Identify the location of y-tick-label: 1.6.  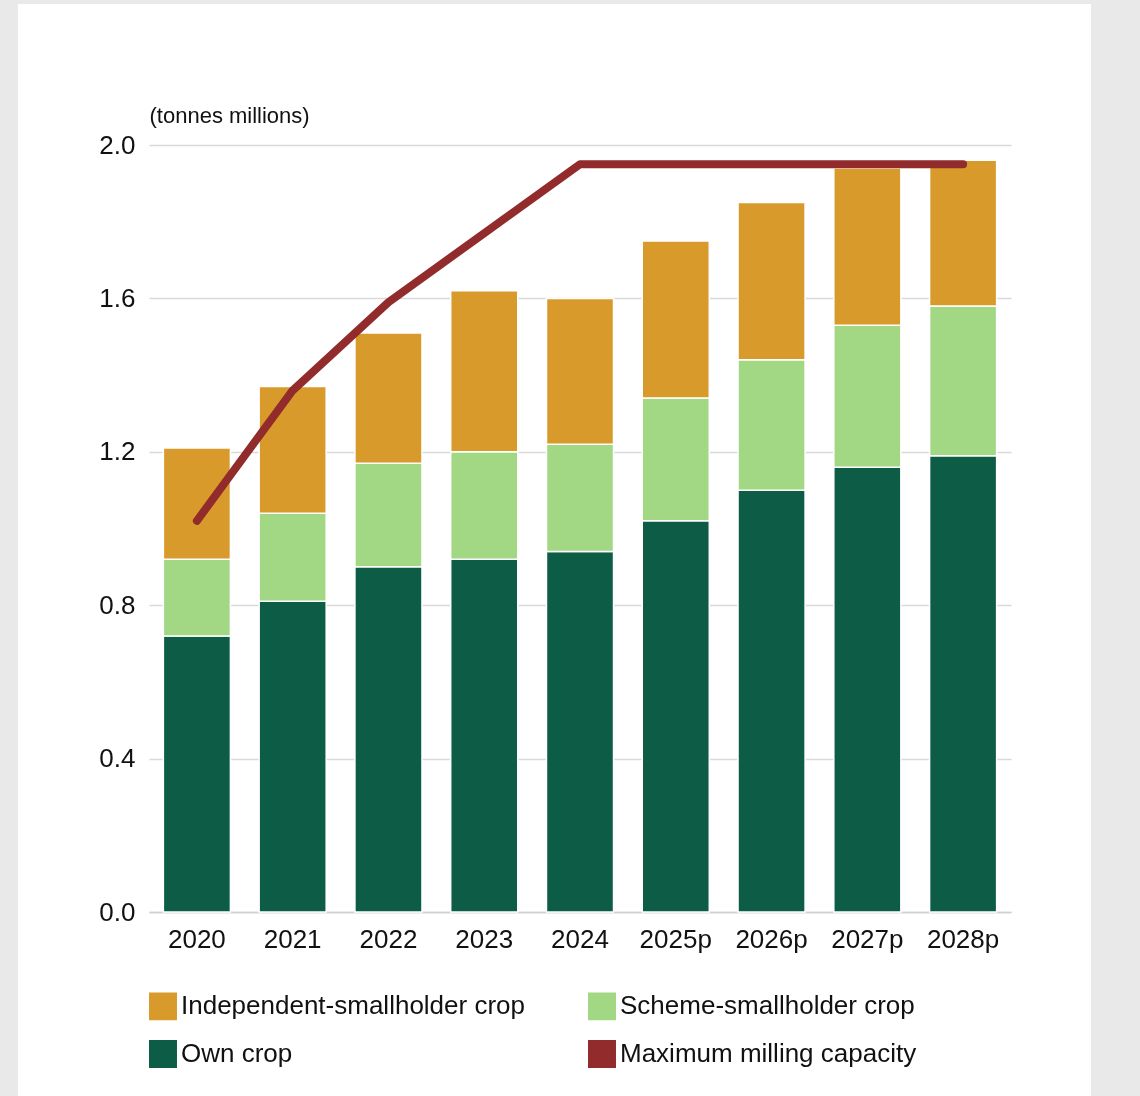
(117, 297).